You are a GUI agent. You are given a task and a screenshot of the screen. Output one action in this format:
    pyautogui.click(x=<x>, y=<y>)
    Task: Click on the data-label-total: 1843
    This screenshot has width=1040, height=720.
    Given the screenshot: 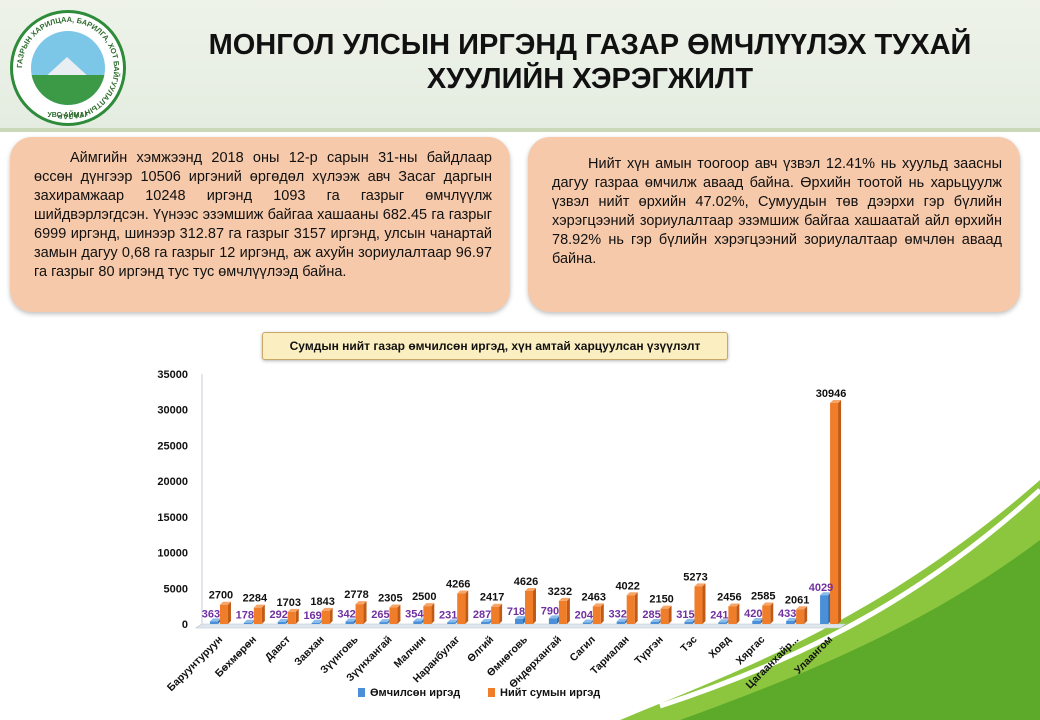 What is the action you would take?
    pyautogui.click(x=322, y=602)
    